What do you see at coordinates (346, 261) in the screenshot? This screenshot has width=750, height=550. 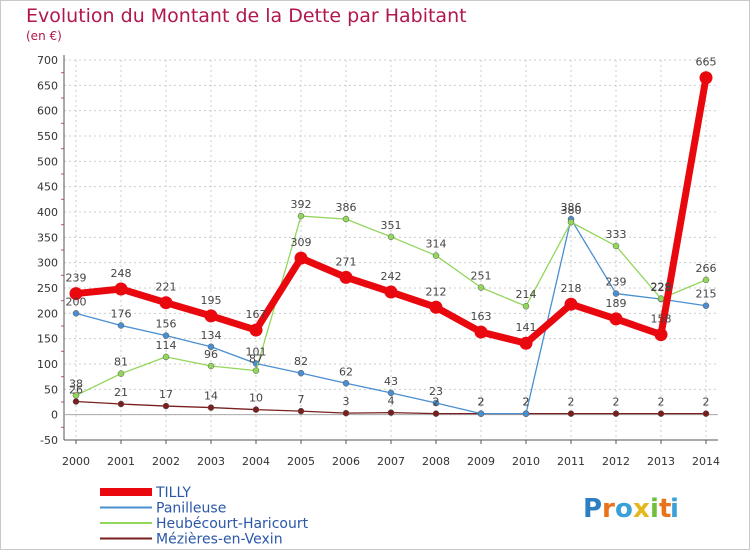 I see `data-label: 271` at bounding box center [346, 261].